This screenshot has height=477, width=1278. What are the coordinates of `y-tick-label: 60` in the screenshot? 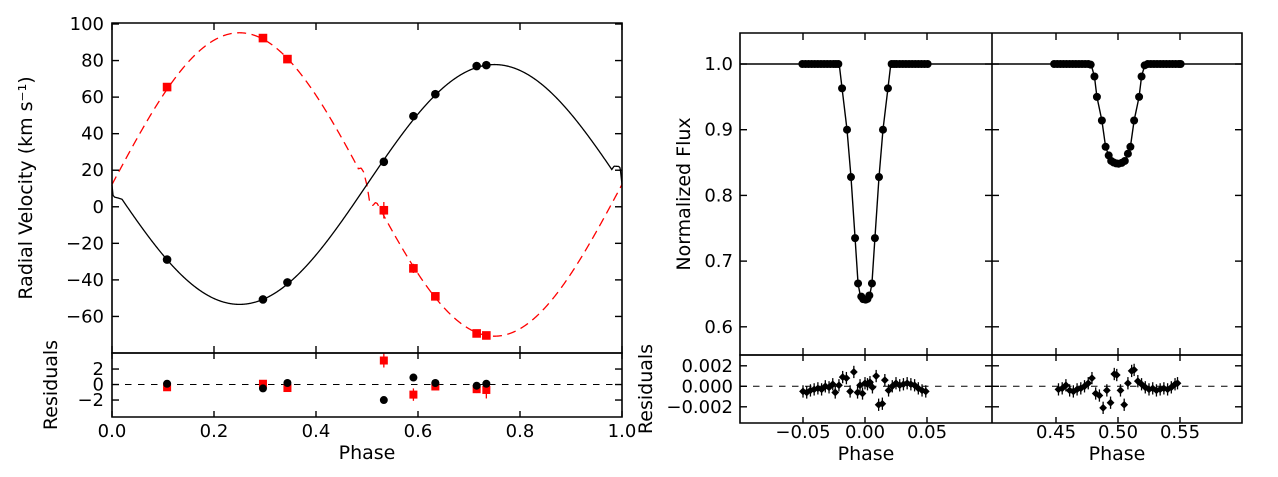 It's located at (92, 97).